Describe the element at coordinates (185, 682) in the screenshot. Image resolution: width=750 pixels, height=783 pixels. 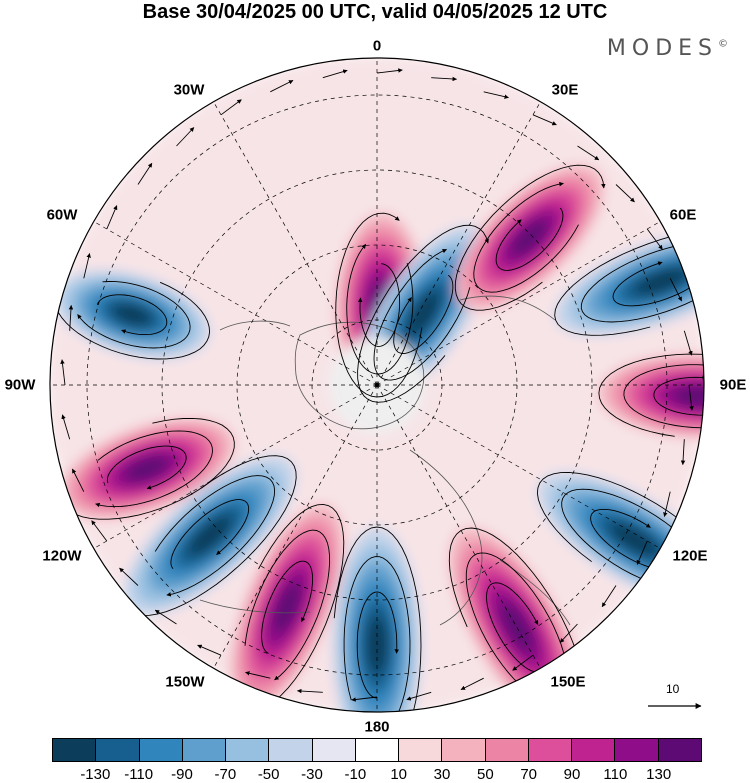
I see `lon-label-150w: 150W` at that location.